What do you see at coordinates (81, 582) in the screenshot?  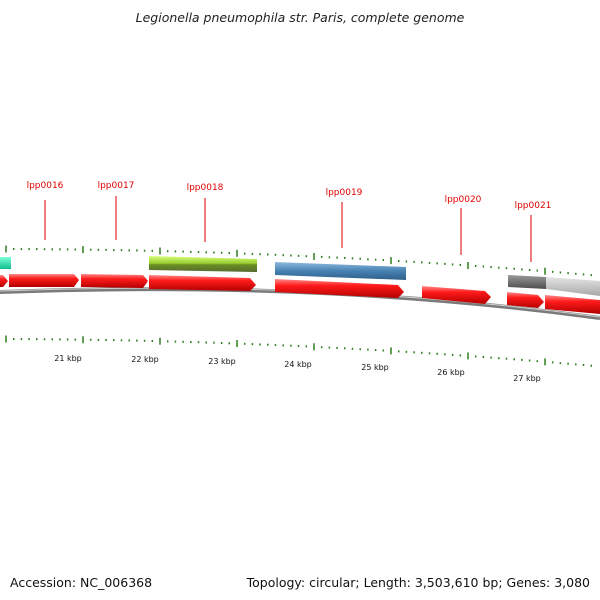 I see `accession-label: Accession: NC_006368` at bounding box center [81, 582].